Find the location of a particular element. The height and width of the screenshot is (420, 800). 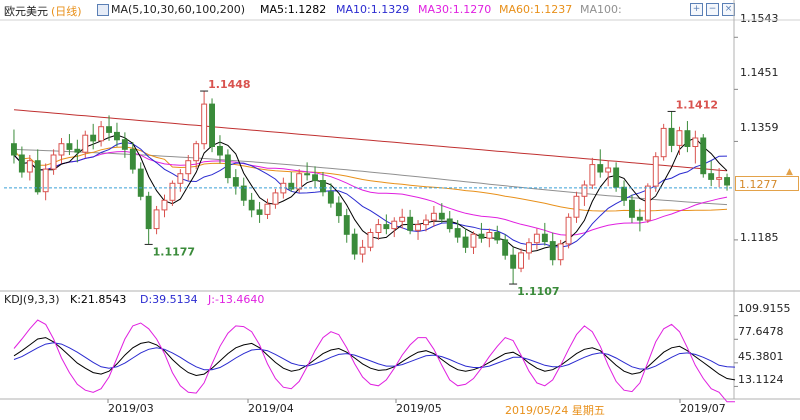

kdj-label: KDJ(9,3,3) is located at coordinates (32, 299).